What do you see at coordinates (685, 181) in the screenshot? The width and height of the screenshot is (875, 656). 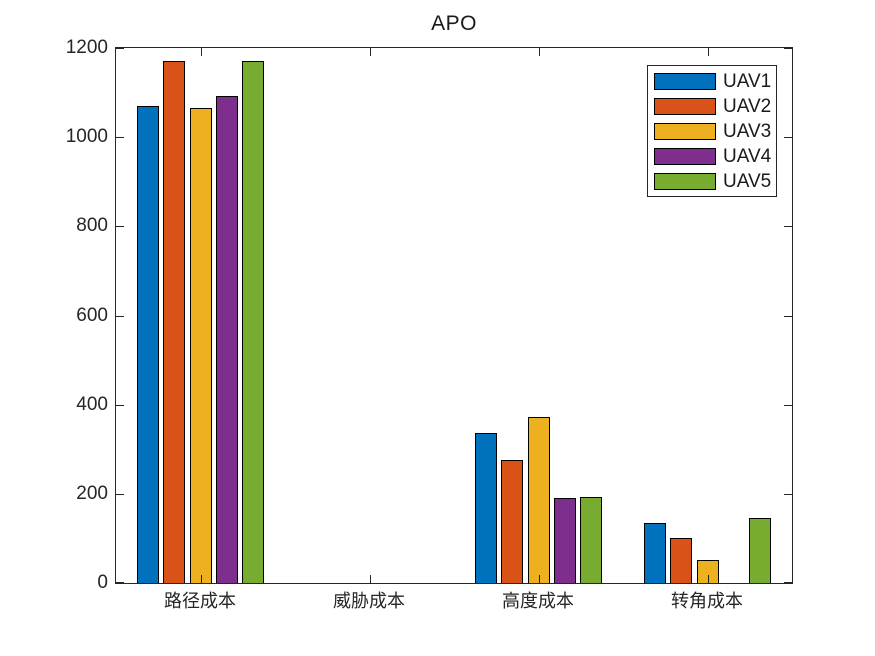 I see `legend-swatch-uav5` at bounding box center [685, 181].